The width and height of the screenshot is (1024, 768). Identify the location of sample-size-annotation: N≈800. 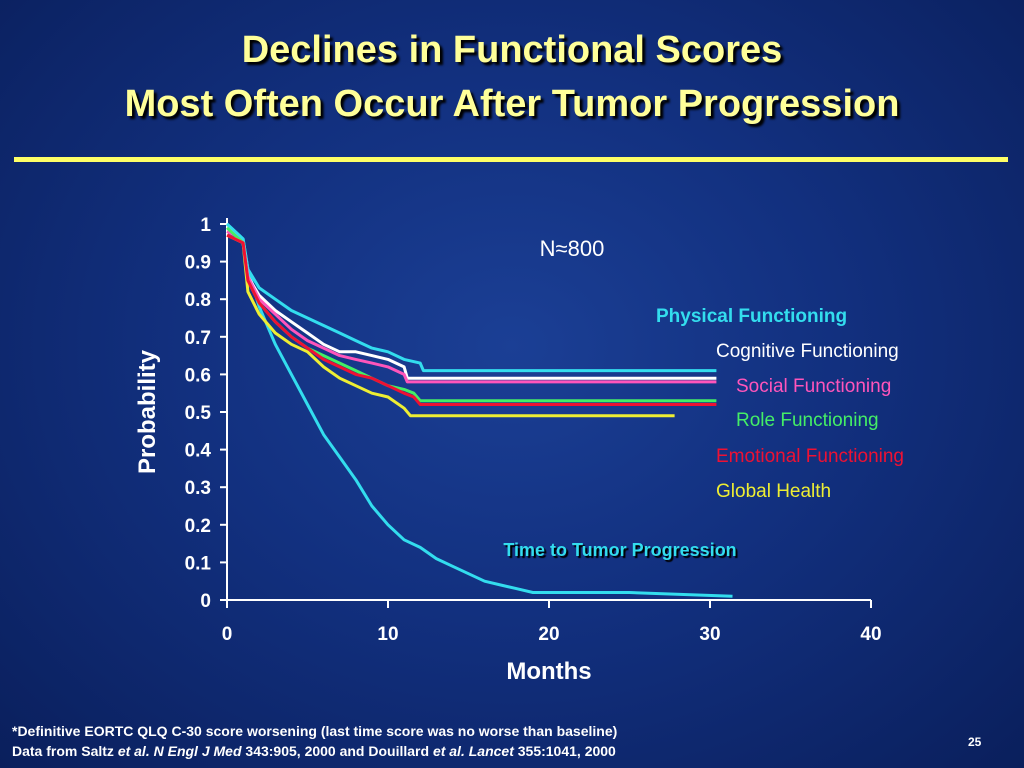
(572, 248).